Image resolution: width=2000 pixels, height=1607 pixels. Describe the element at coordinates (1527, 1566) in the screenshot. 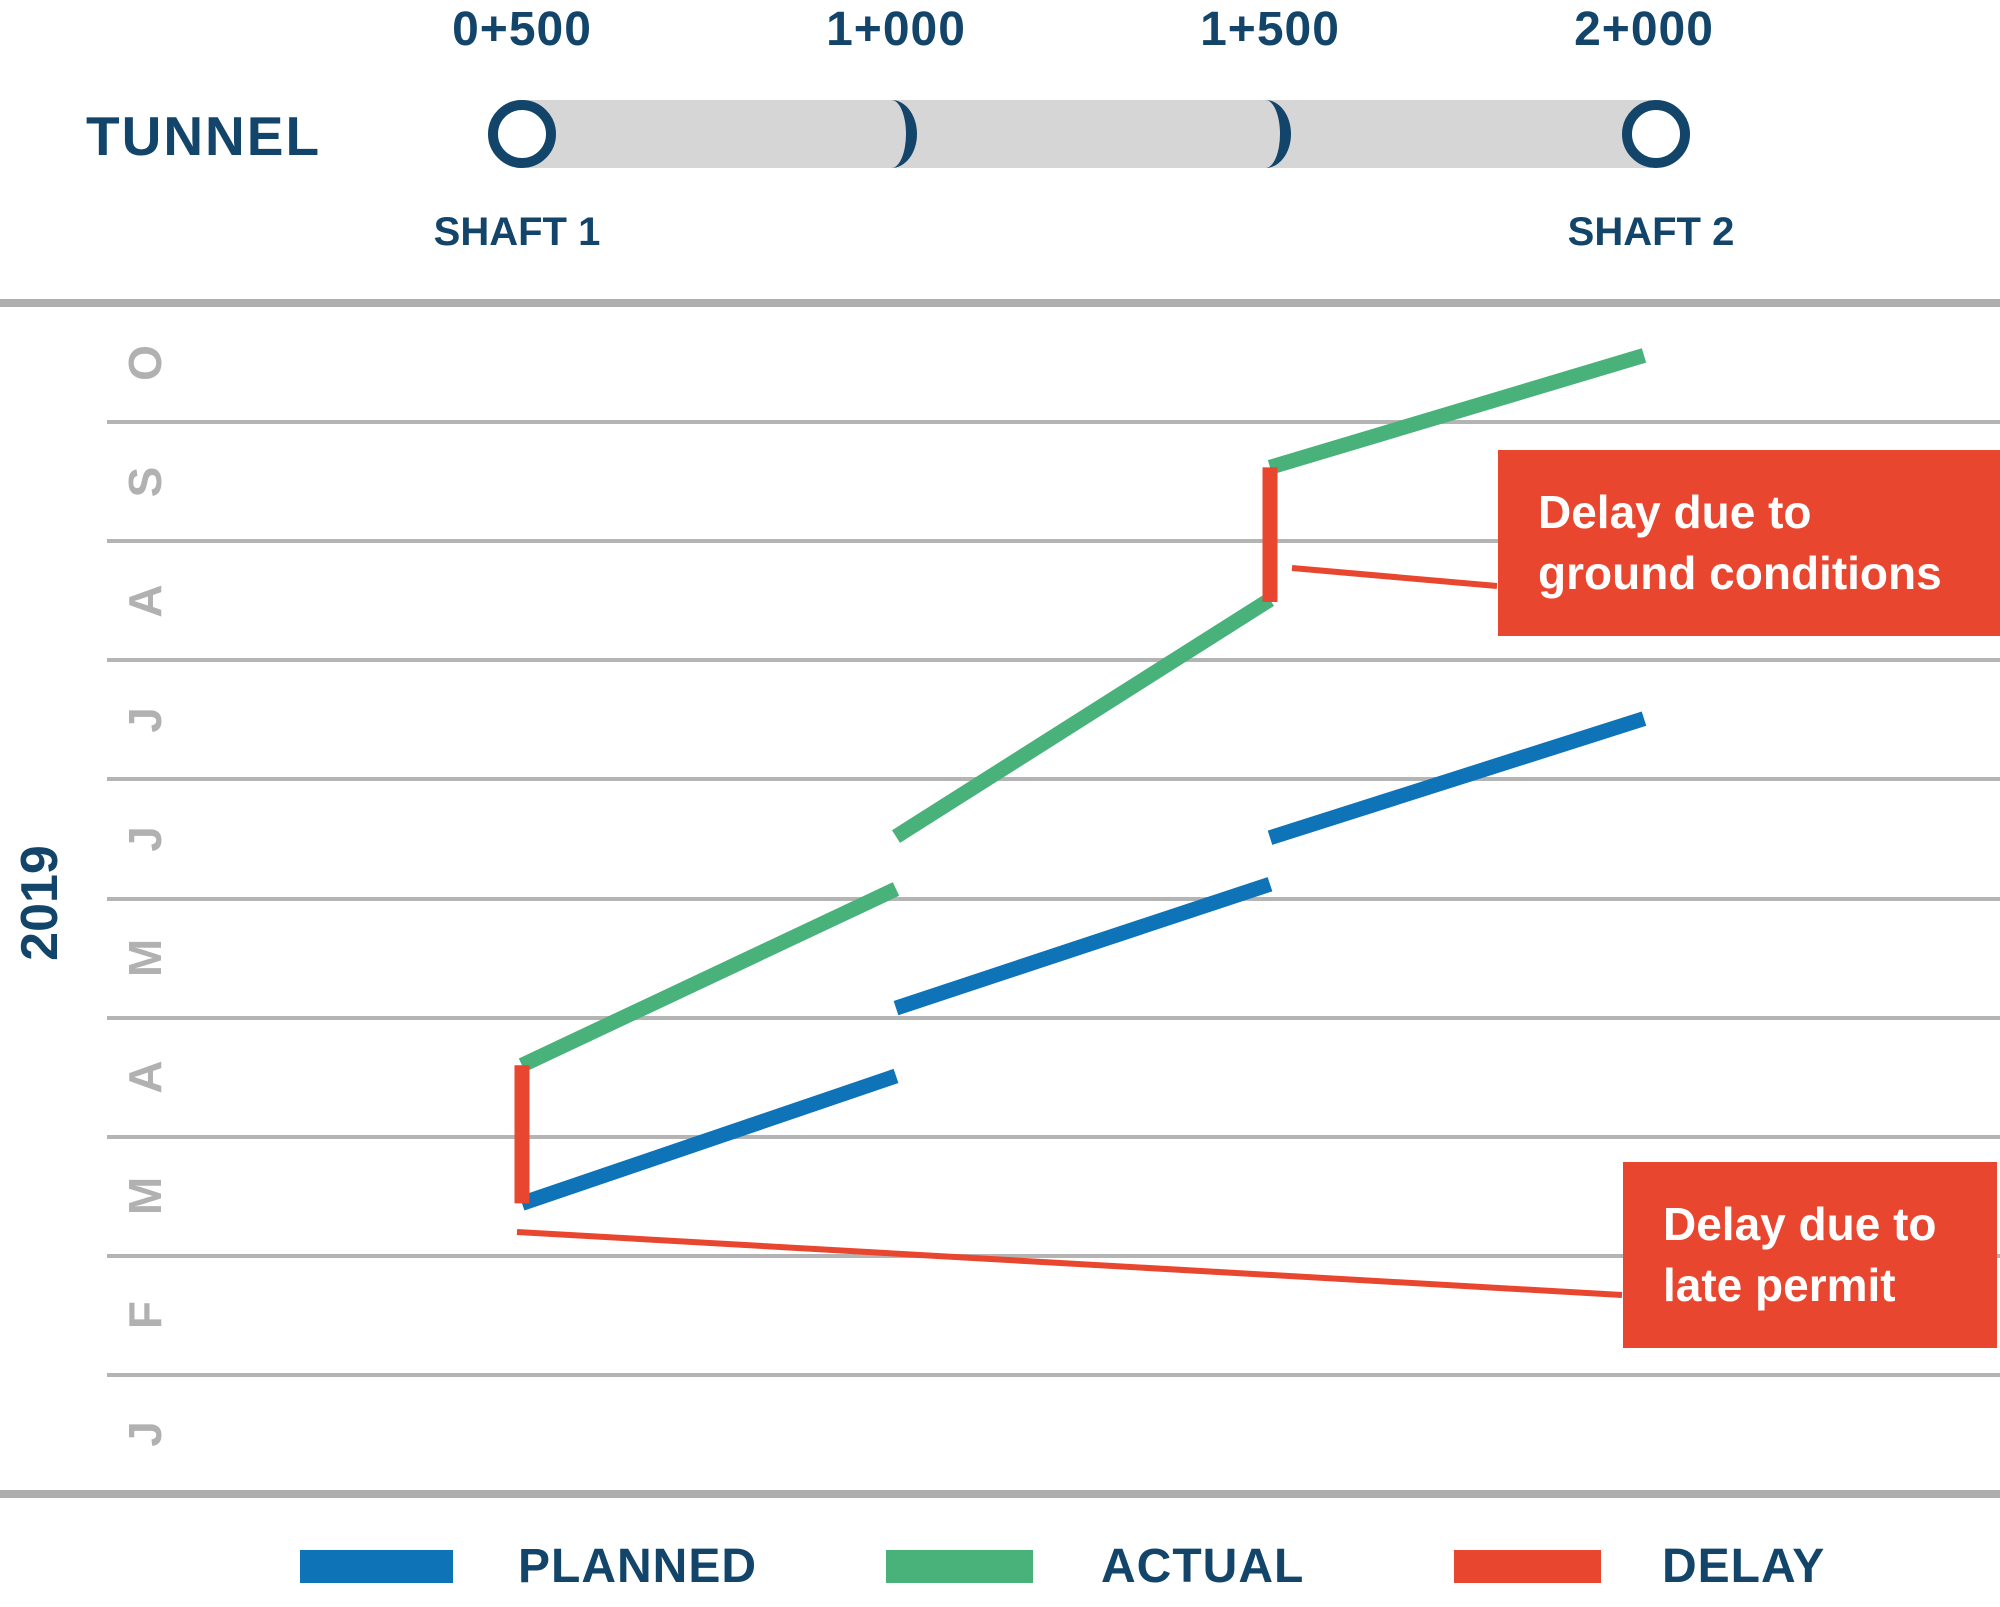

I see `legend-swatch-delay` at that location.